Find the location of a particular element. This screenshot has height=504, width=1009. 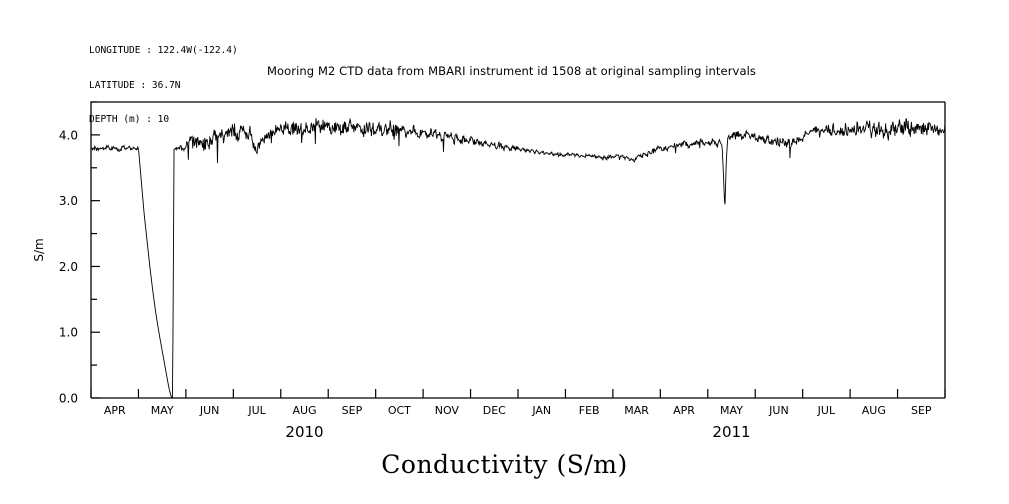

y-tick-label: 2.0 is located at coordinates (68, 267).